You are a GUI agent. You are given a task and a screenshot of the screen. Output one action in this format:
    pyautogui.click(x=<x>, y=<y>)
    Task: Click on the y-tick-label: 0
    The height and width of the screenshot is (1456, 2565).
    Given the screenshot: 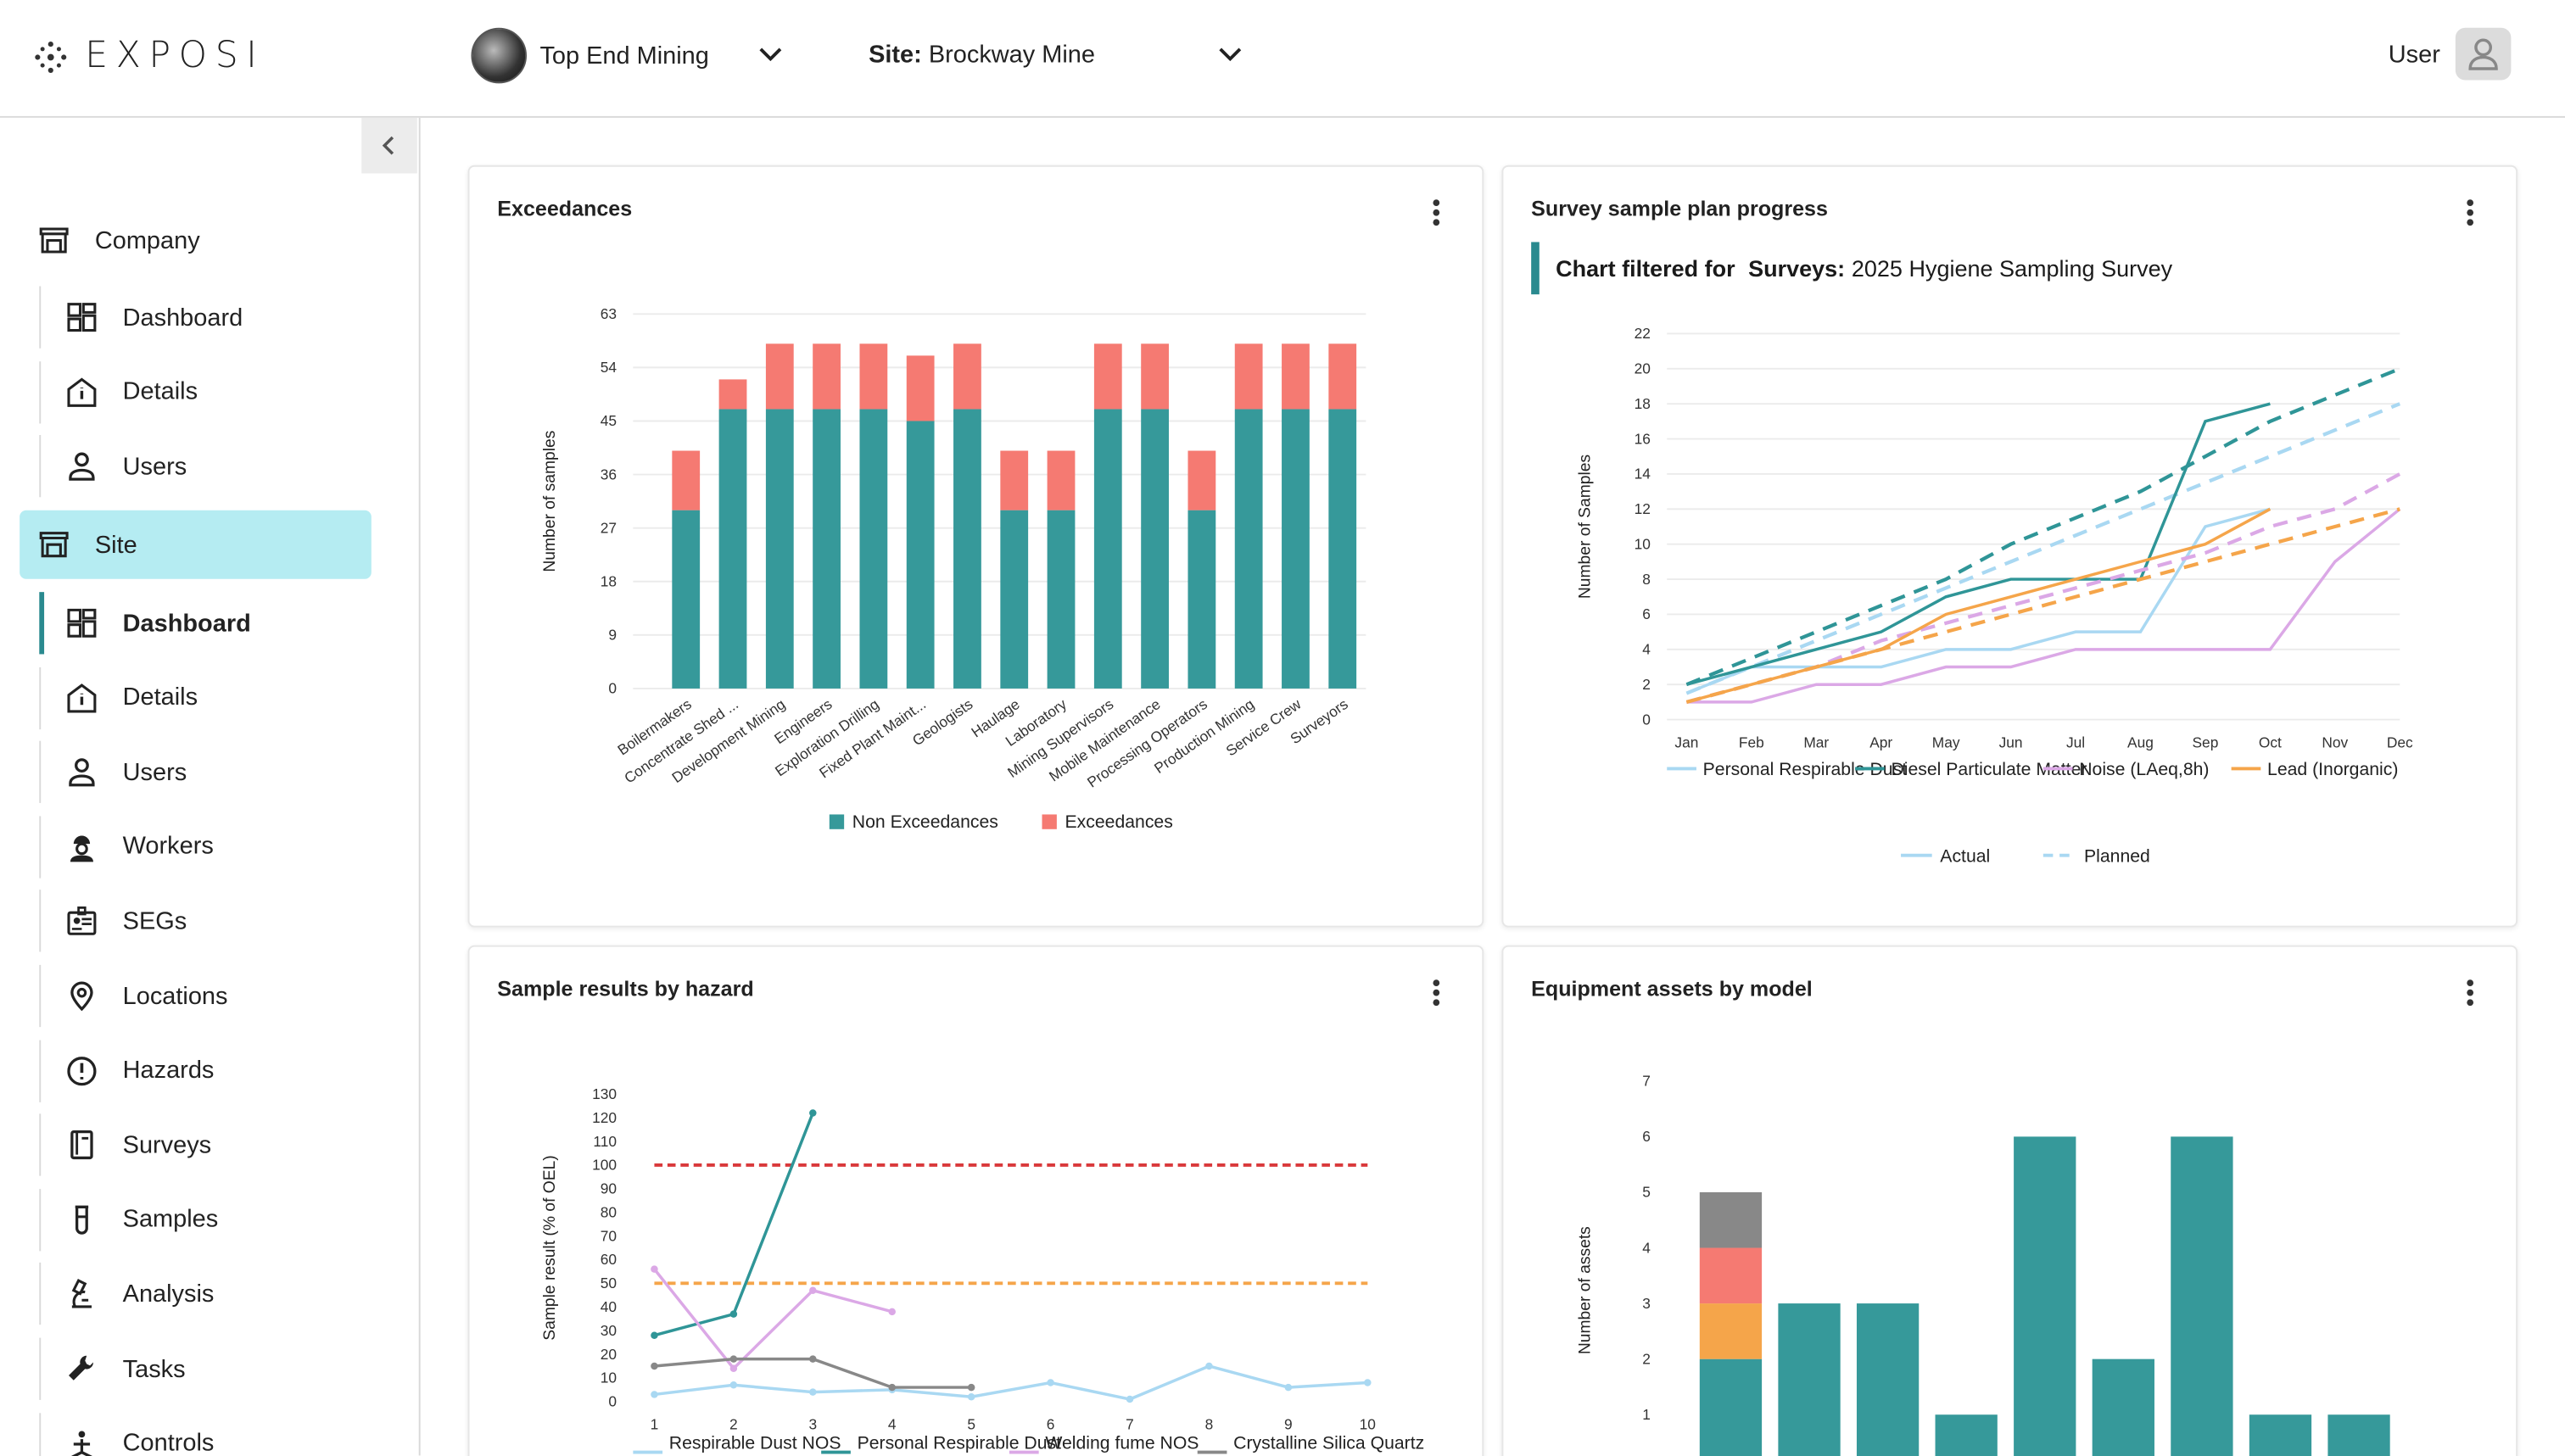 What is the action you would take?
    pyautogui.click(x=1646, y=719)
    